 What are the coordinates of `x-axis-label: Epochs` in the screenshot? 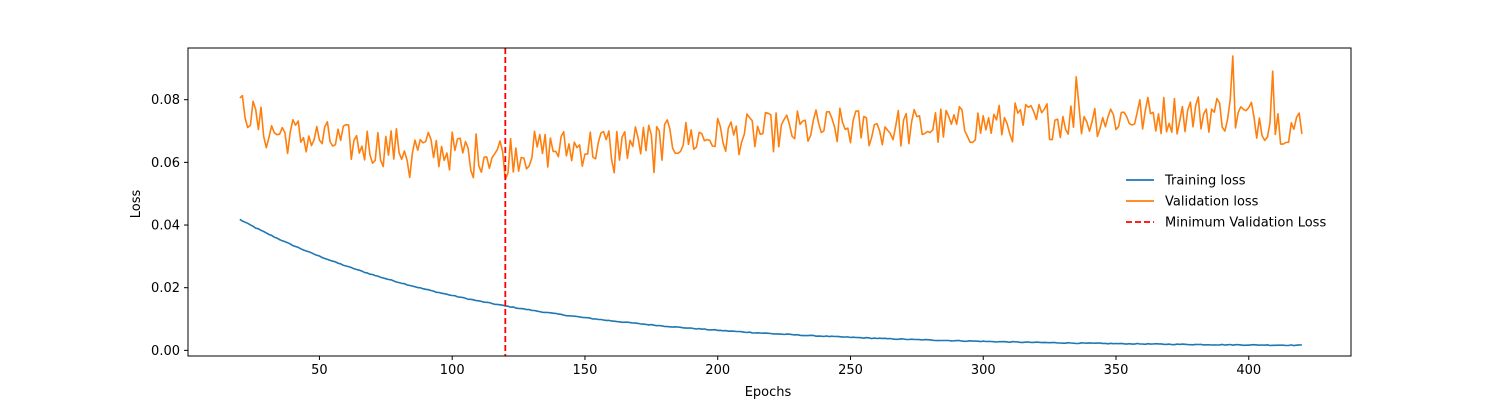 It's located at (768, 392).